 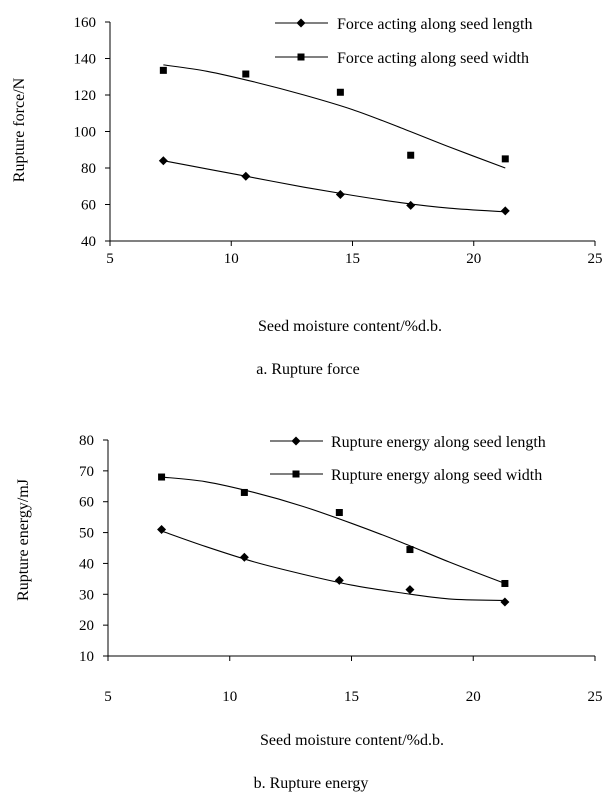 What do you see at coordinates (85, 60) in the screenshot?
I see `y-tick-label: 140` at bounding box center [85, 60].